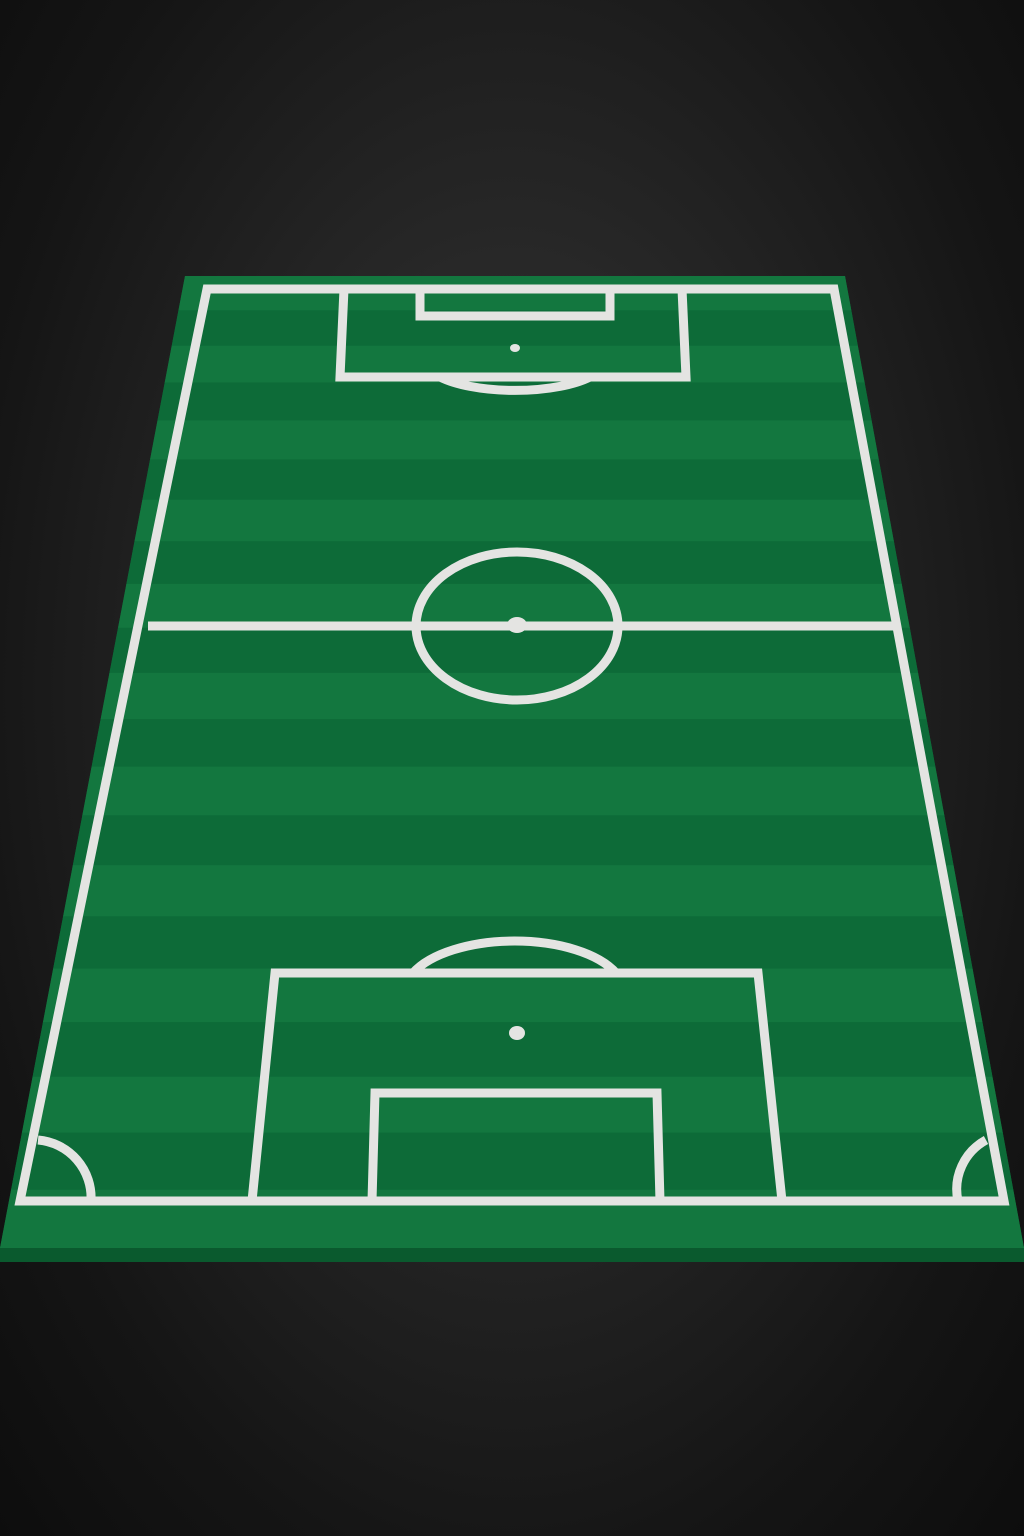 The height and width of the screenshot is (1536, 1024). I want to click on center-circle, so click(517, 626).